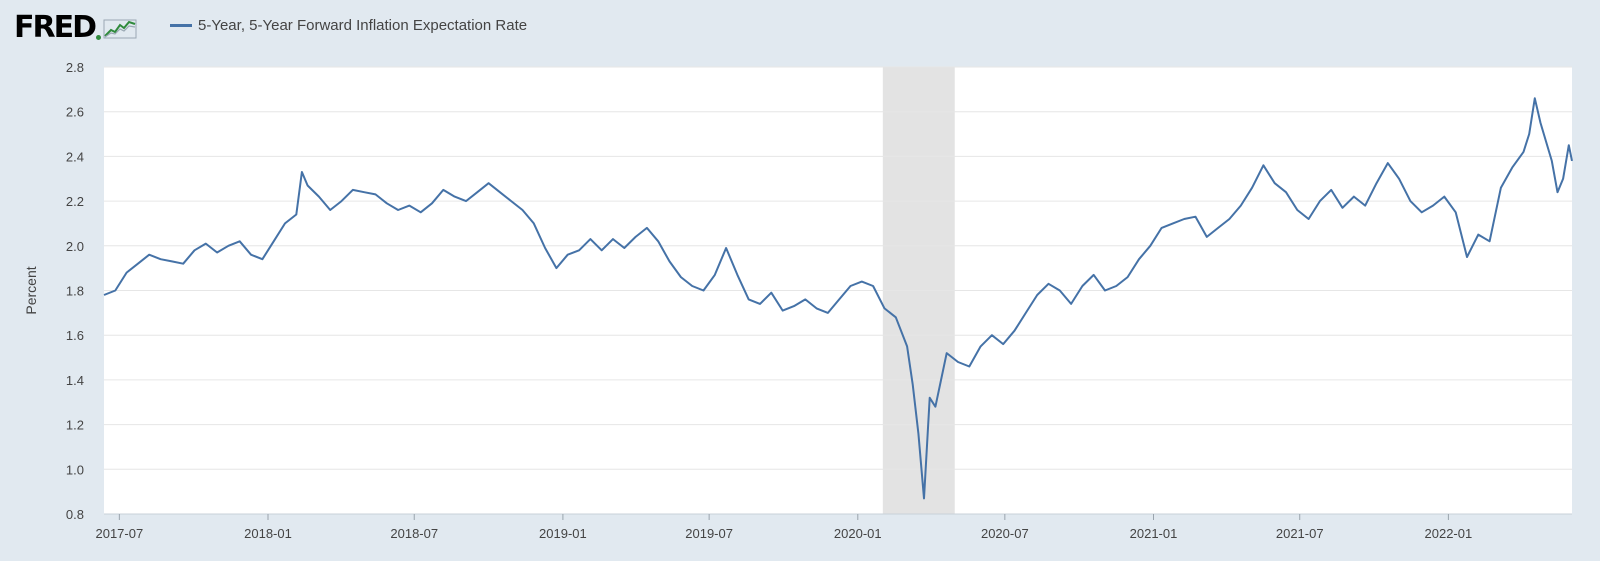  What do you see at coordinates (75, 380) in the screenshot?
I see `y-tick-label: 1.4` at bounding box center [75, 380].